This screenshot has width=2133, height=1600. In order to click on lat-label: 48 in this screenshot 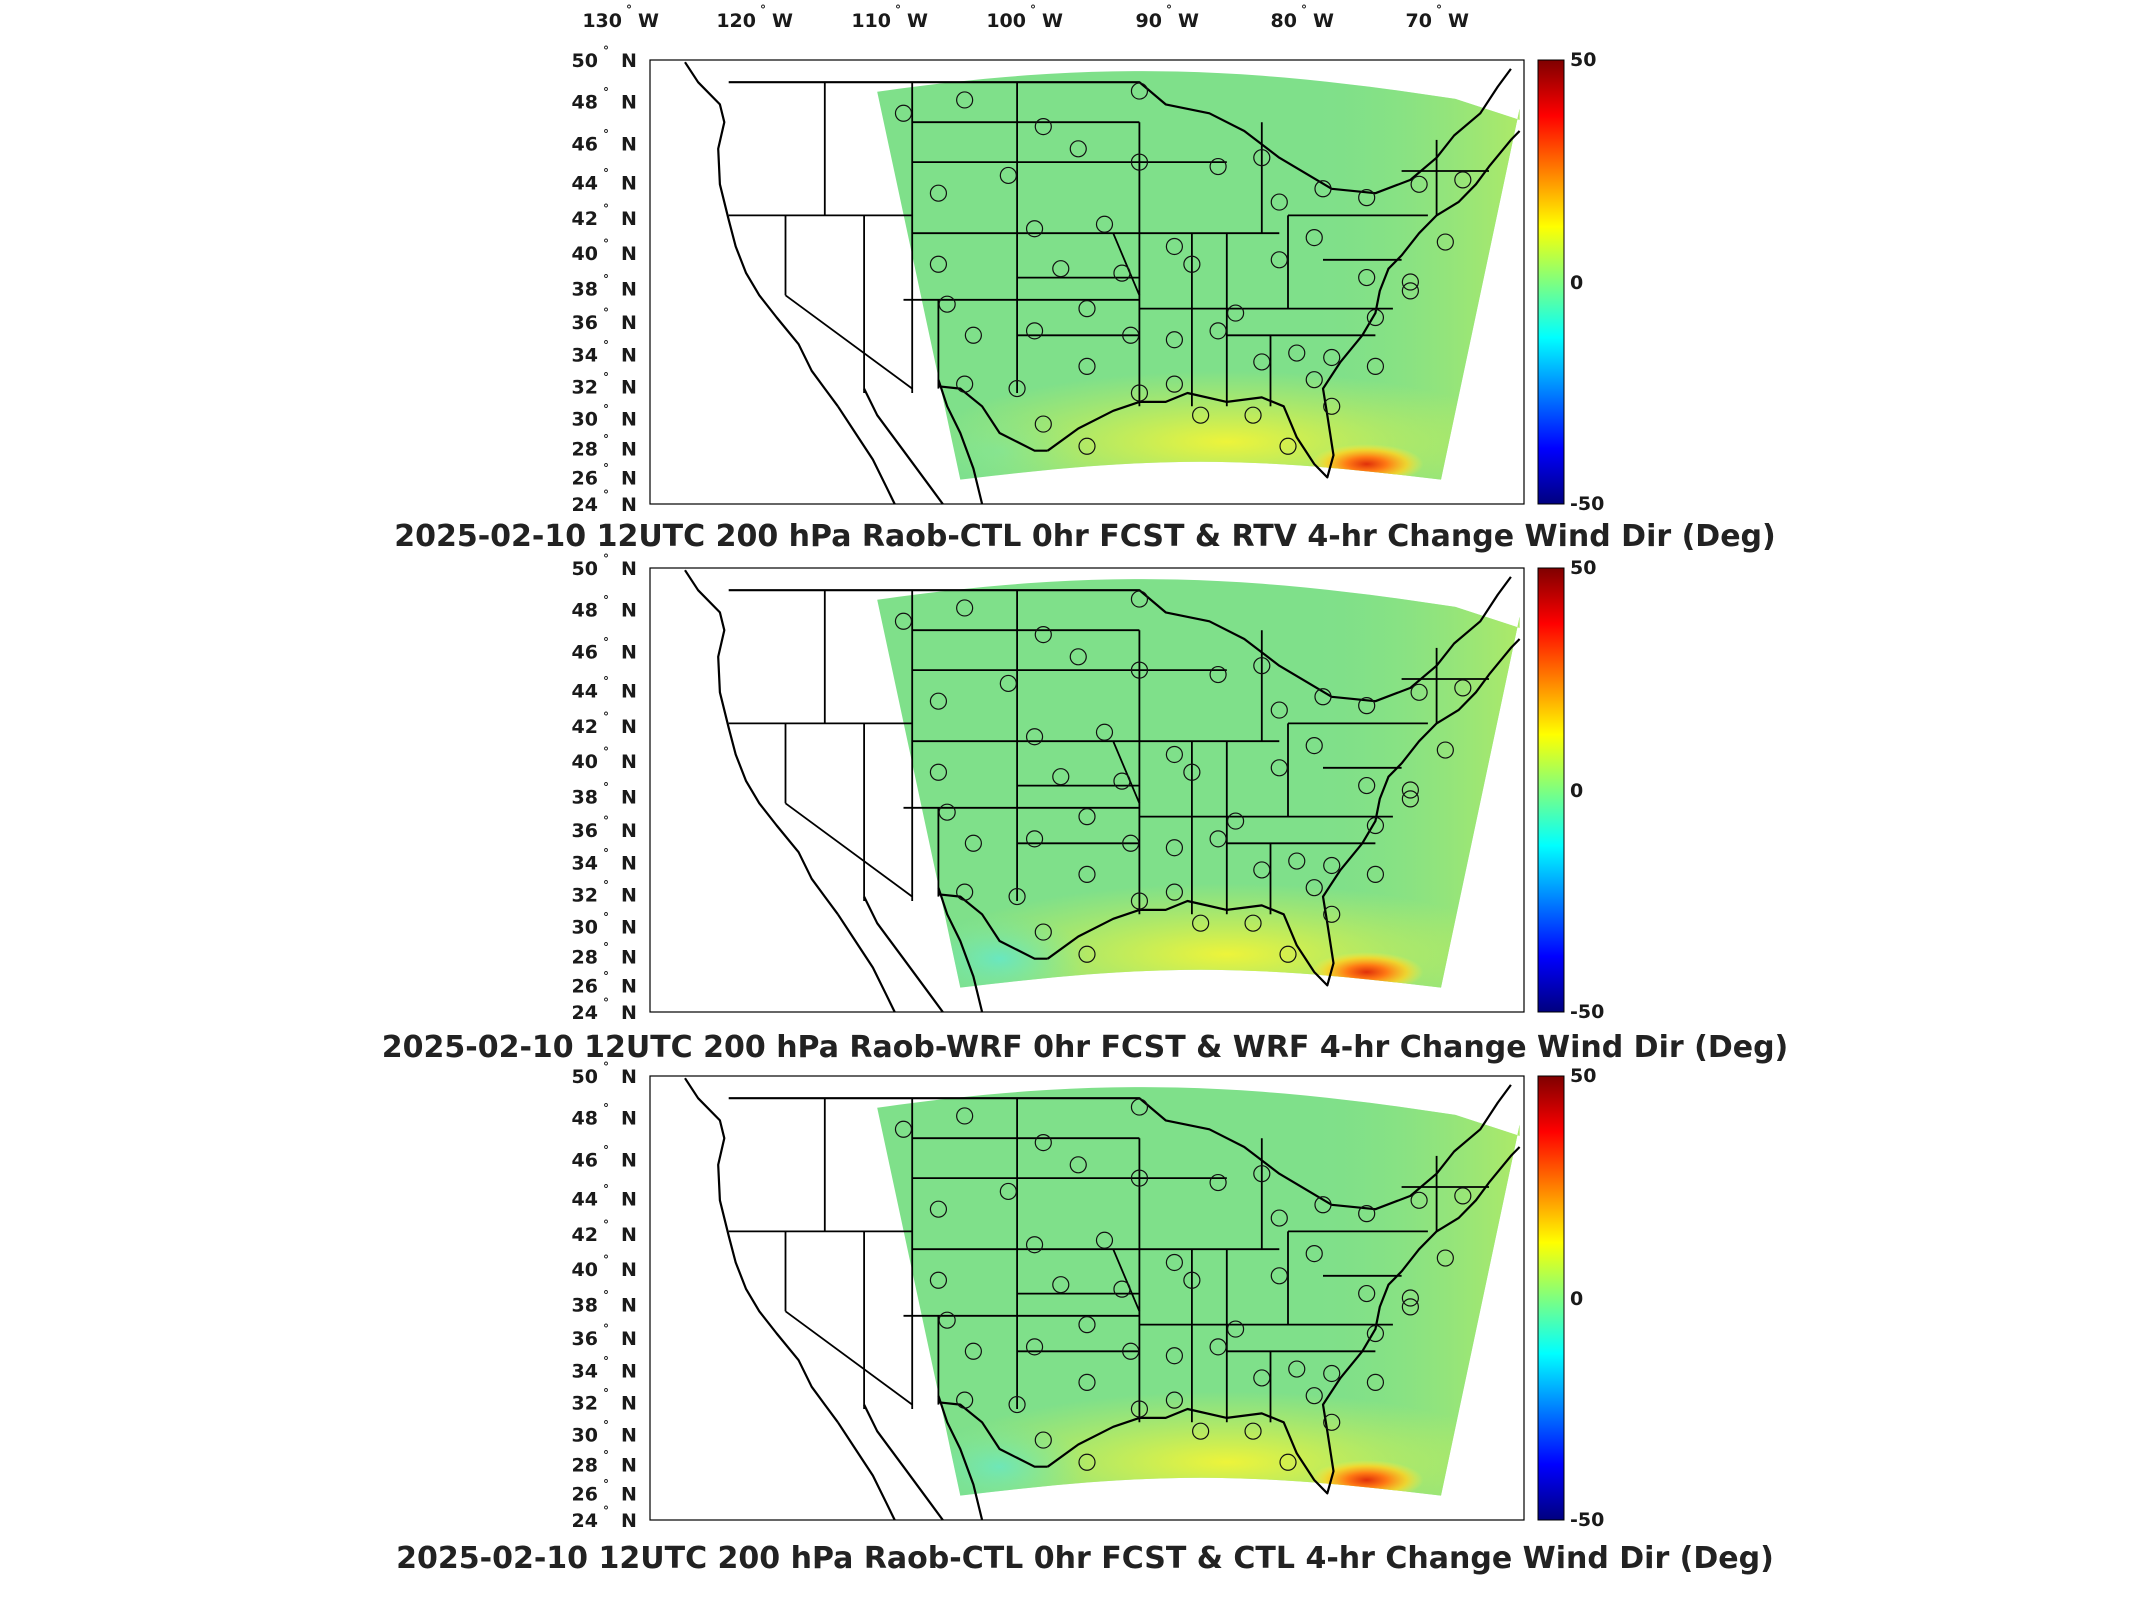, I will do `click(585, 610)`.